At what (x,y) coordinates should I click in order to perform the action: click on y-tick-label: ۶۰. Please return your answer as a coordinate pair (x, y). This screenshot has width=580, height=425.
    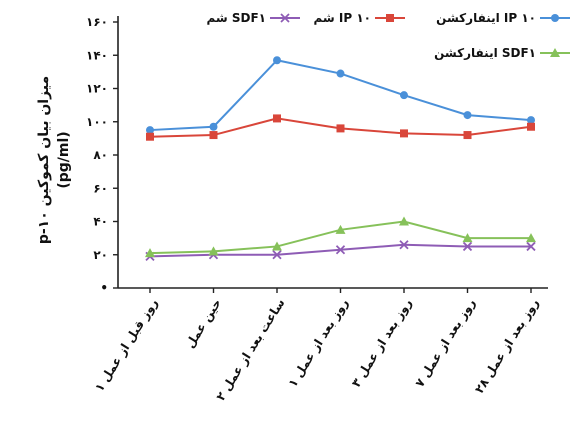
    Looking at the image, I should click on (100, 188).